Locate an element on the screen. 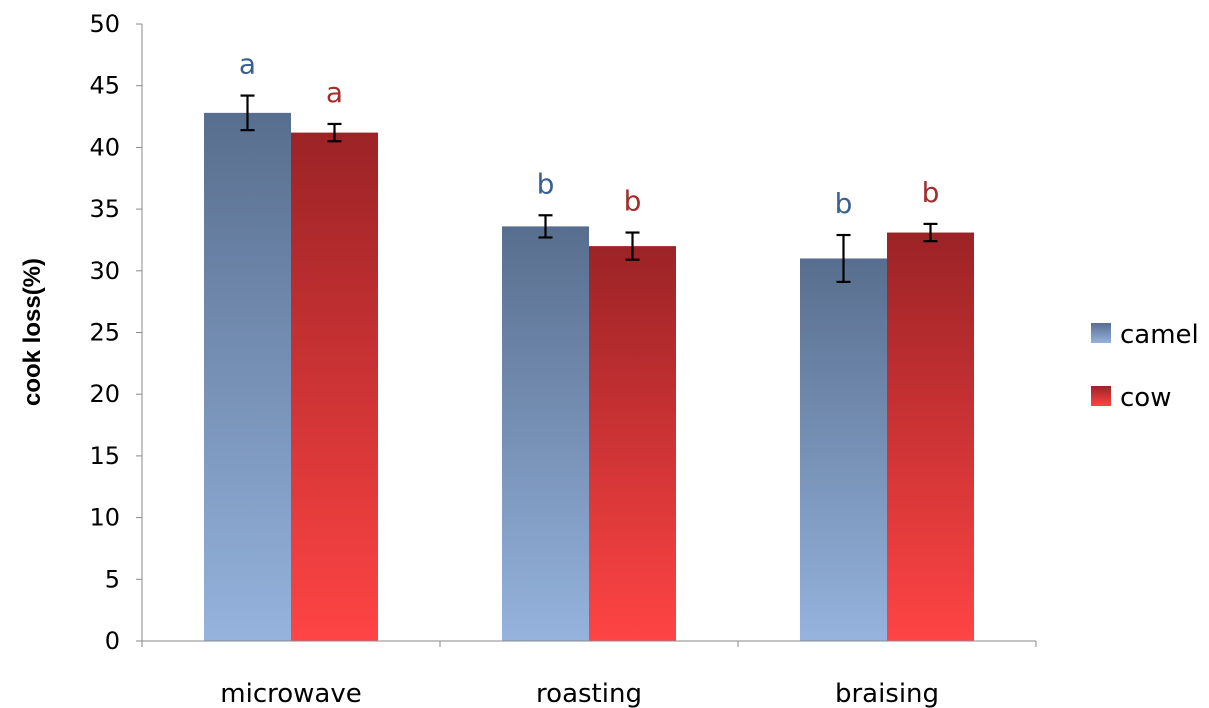 This screenshot has height=708, width=1209. y-tick-label: 15 is located at coordinates (104, 456).